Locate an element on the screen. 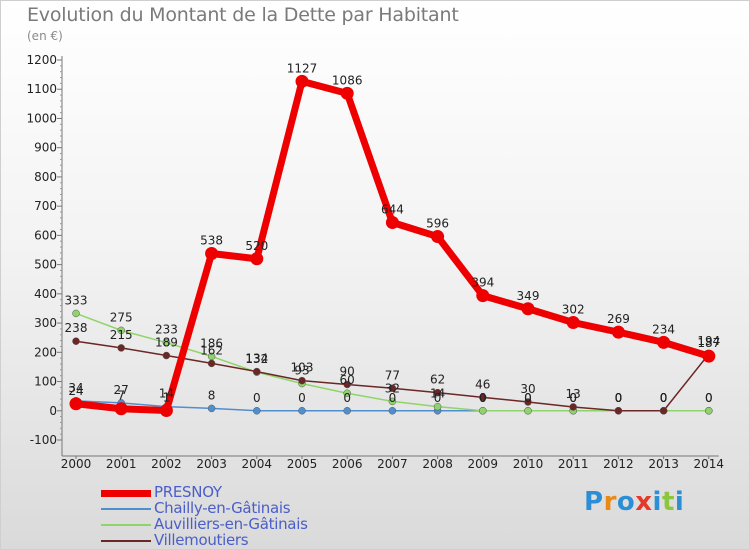  data-label: 349 is located at coordinates (528, 296).